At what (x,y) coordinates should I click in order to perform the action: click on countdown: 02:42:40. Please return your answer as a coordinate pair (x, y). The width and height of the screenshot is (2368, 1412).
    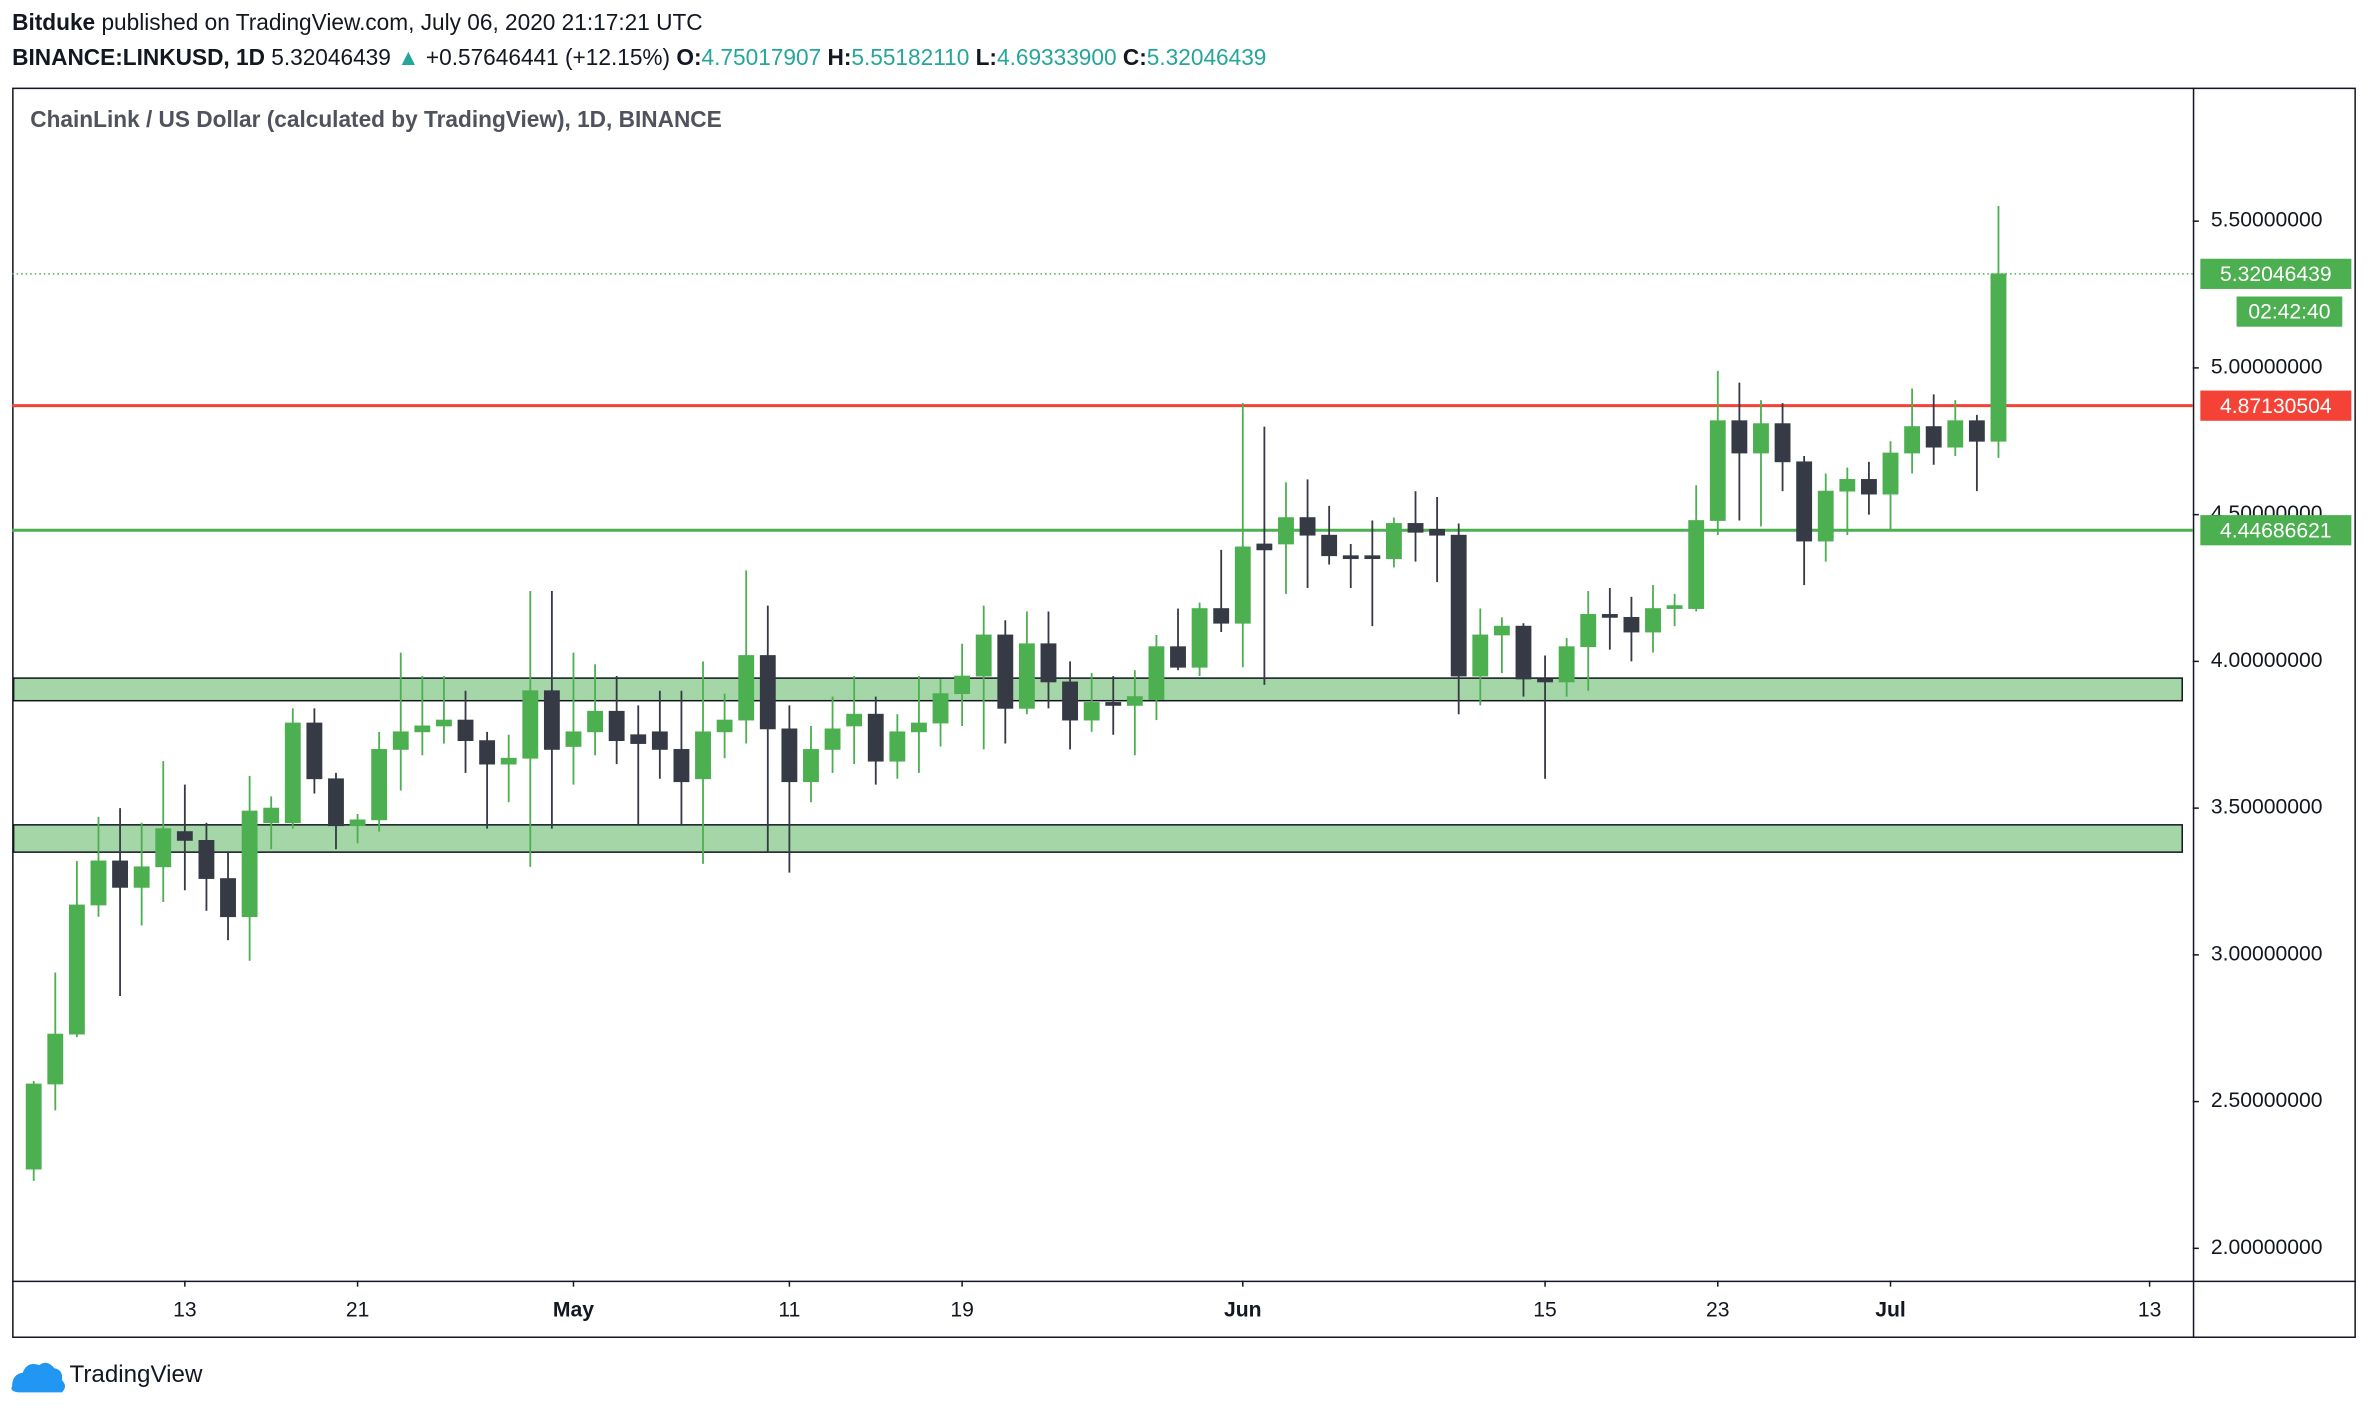
    Looking at the image, I should click on (2289, 312).